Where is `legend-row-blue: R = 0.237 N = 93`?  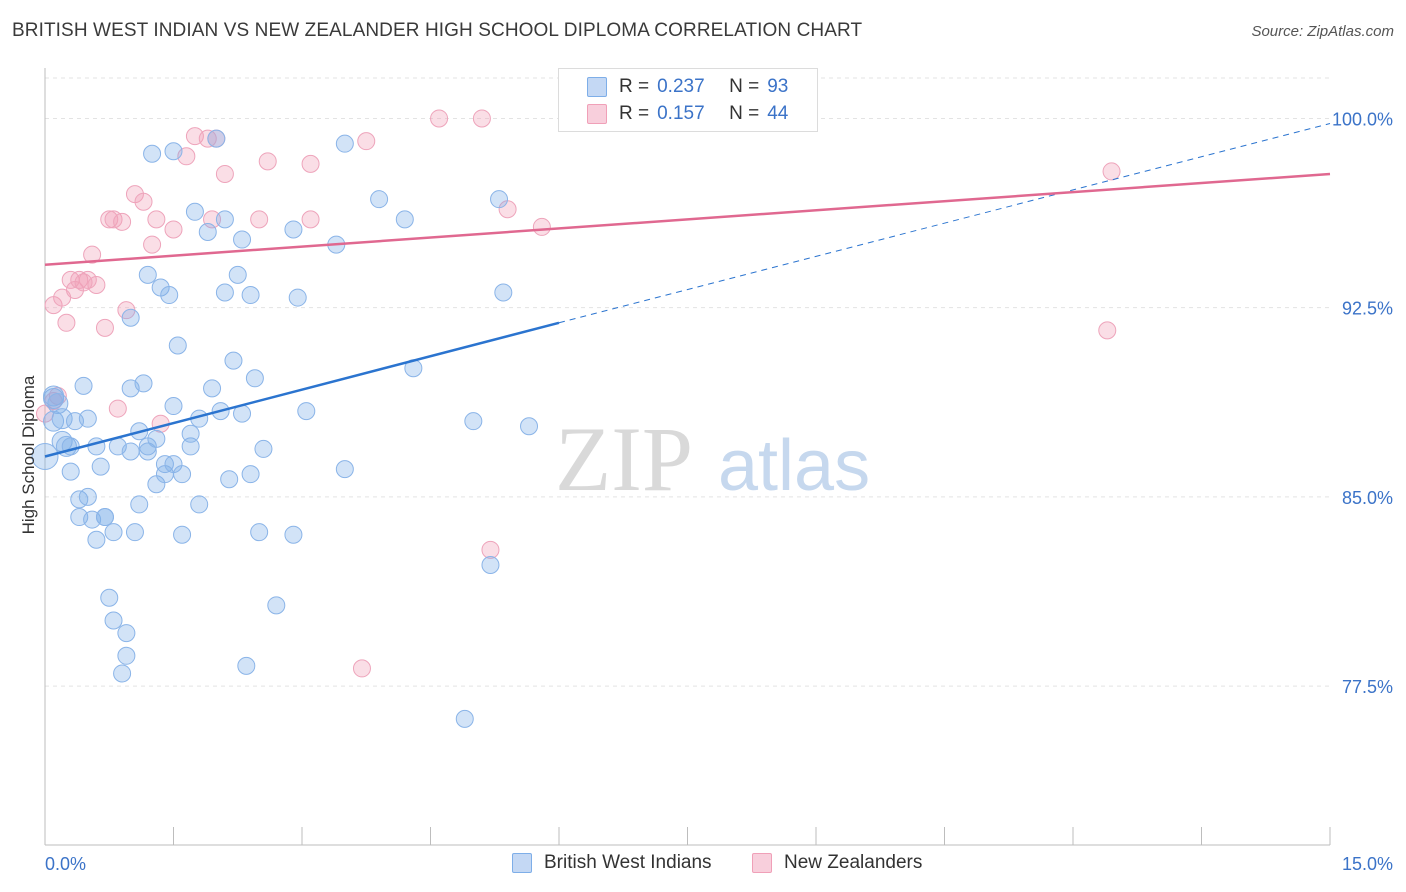
legend-row-blue: R = 0.237 N = 93 is located at coordinates (687, 87).